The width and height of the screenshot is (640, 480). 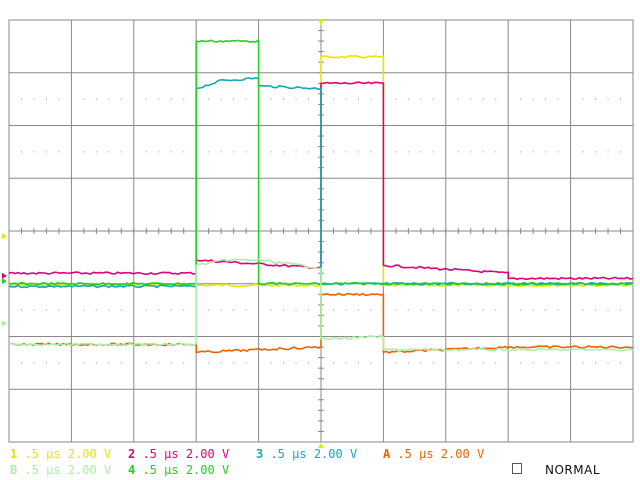 I want to click on channel-label-a: A .5 μs 2.00 V, so click(x=433, y=454).